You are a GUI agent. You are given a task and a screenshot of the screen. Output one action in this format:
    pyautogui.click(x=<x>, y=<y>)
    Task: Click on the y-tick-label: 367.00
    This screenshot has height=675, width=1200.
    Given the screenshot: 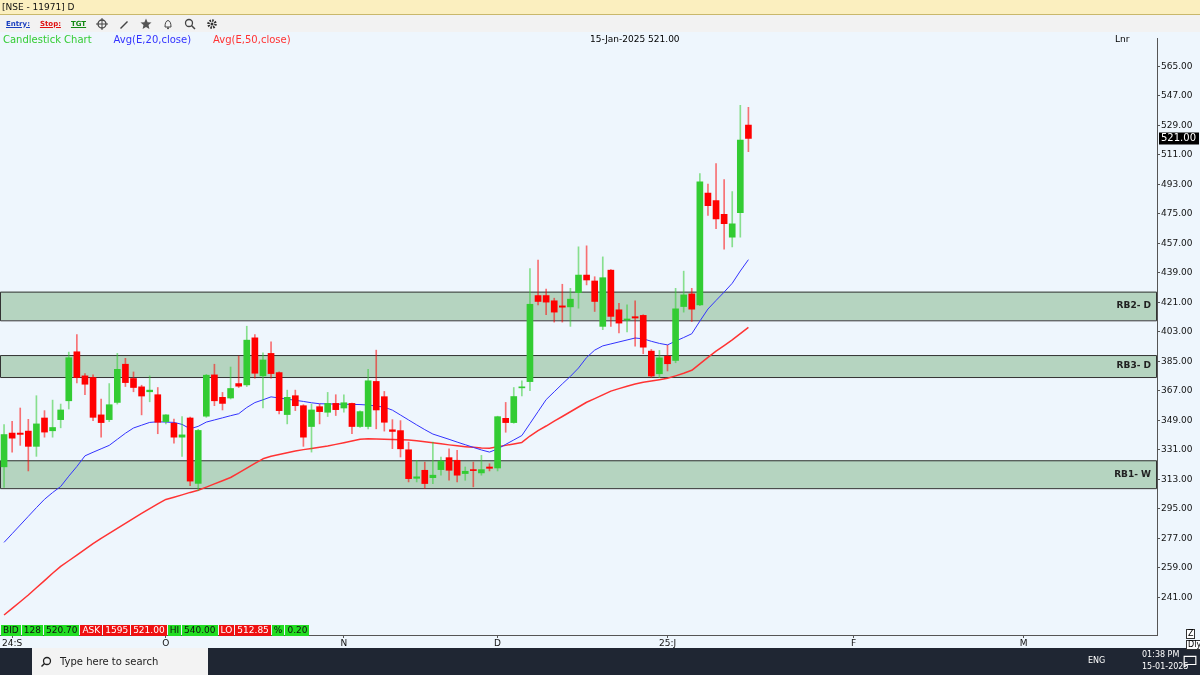 What is the action you would take?
    pyautogui.click(x=1177, y=390)
    